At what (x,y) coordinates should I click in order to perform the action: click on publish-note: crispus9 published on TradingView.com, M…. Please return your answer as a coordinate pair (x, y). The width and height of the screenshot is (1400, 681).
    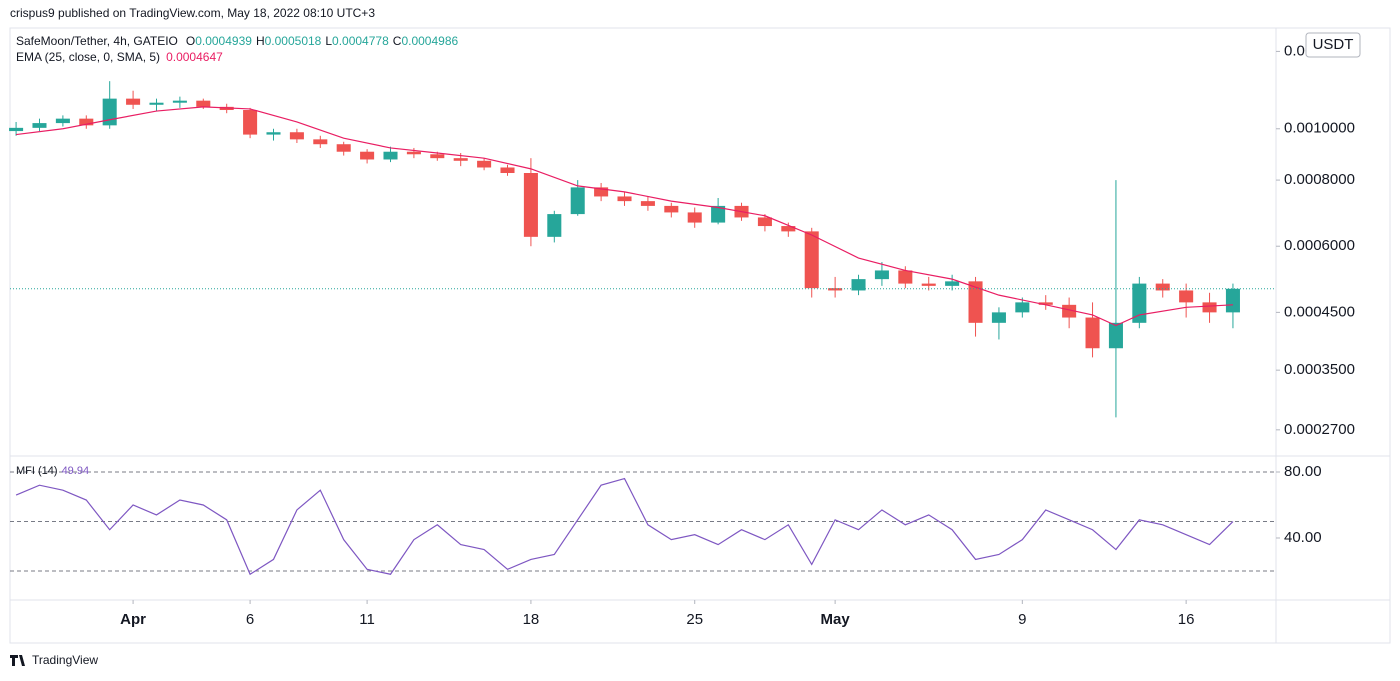
    Looking at the image, I should click on (192, 13).